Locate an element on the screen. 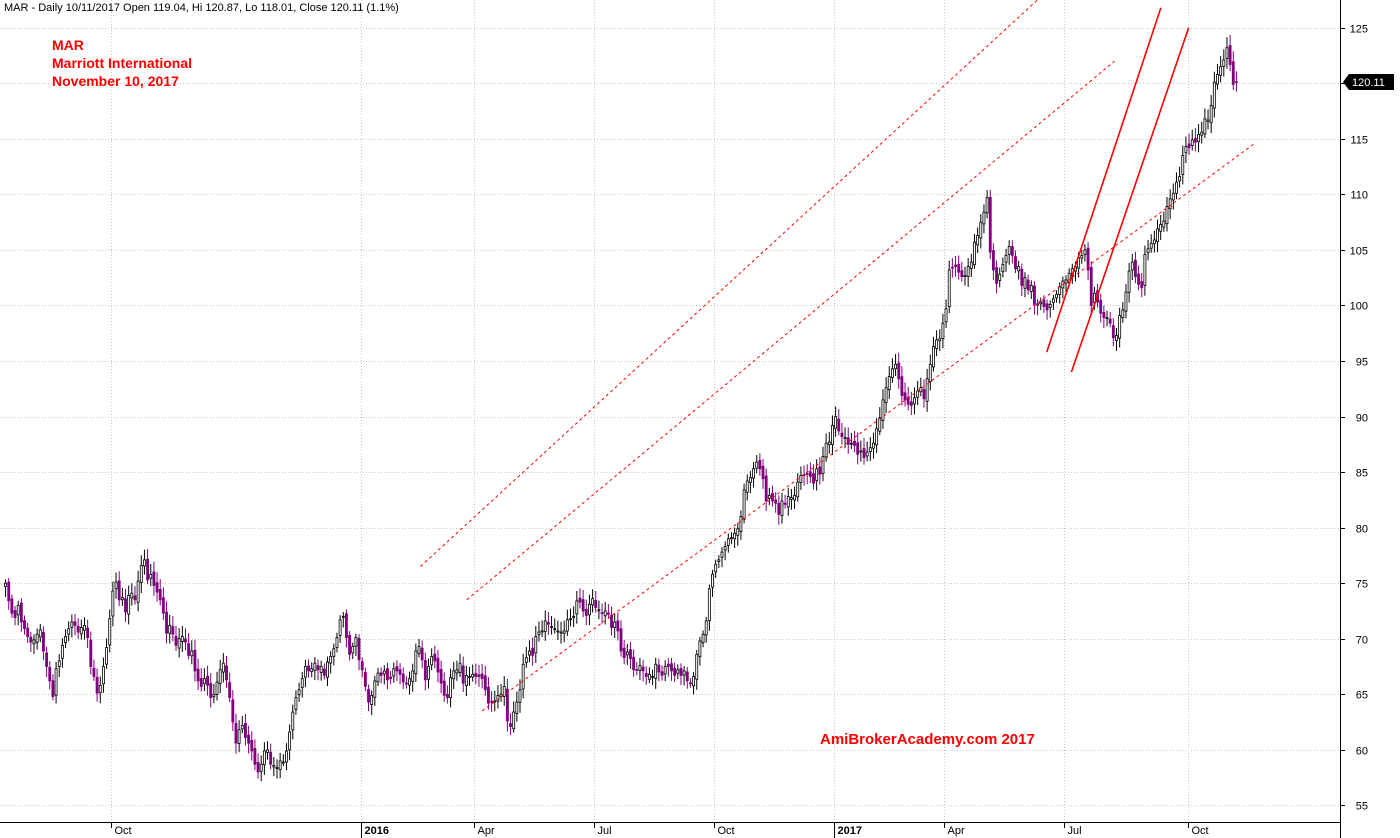  x-tick-label: Oct is located at coordinates (726, 831).